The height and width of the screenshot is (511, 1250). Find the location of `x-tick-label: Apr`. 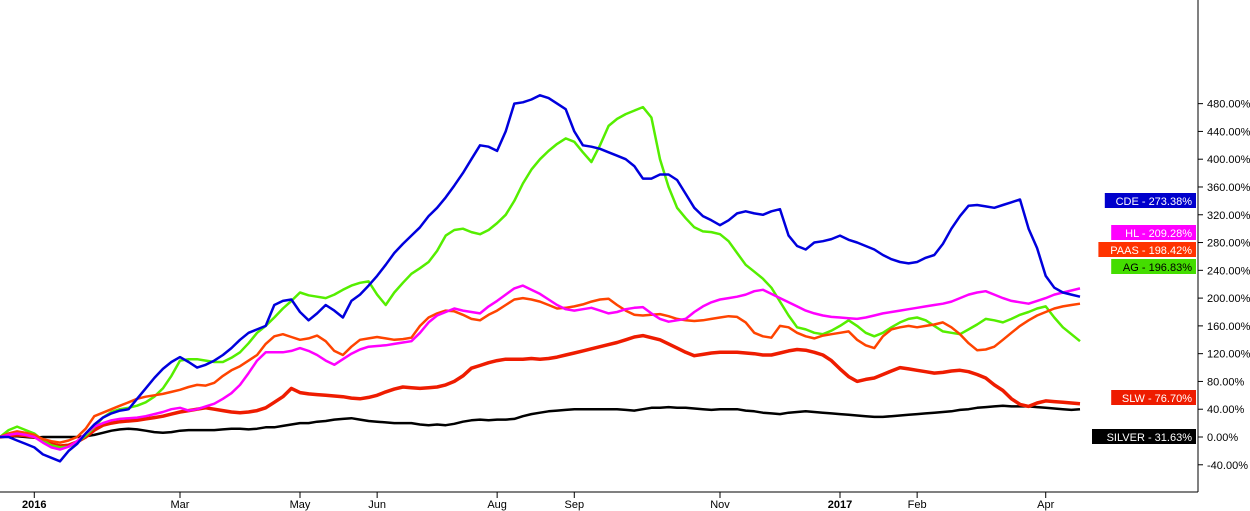

x-tick-label: Apr is located at coordinates (1045, 505).